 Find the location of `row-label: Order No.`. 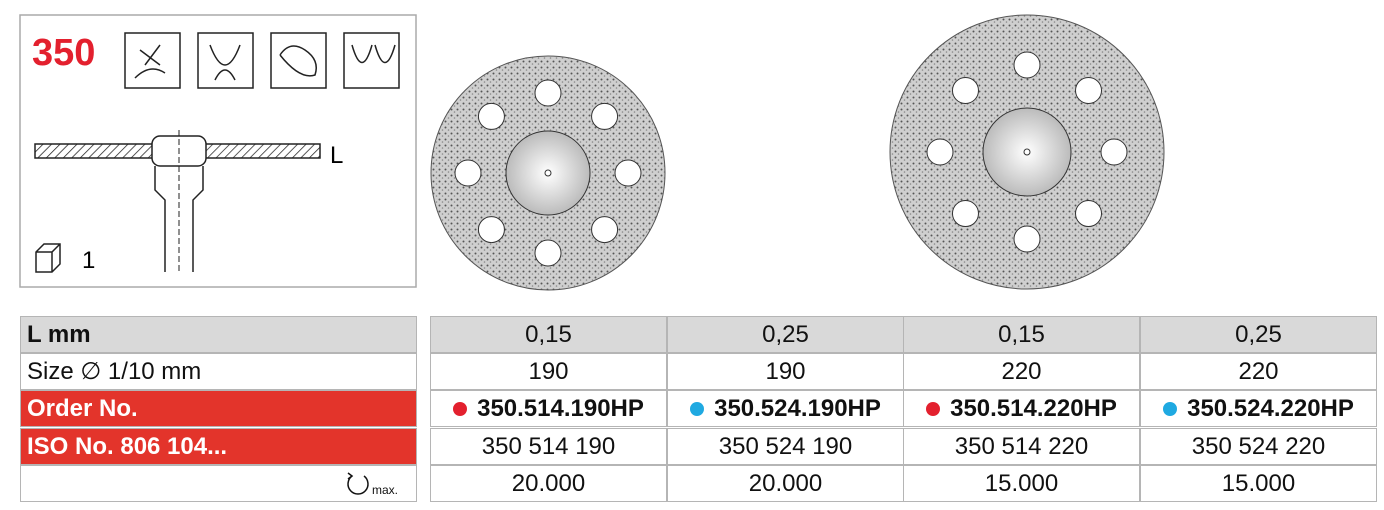

row-label: Order No. is located at coordinates (218, 408).